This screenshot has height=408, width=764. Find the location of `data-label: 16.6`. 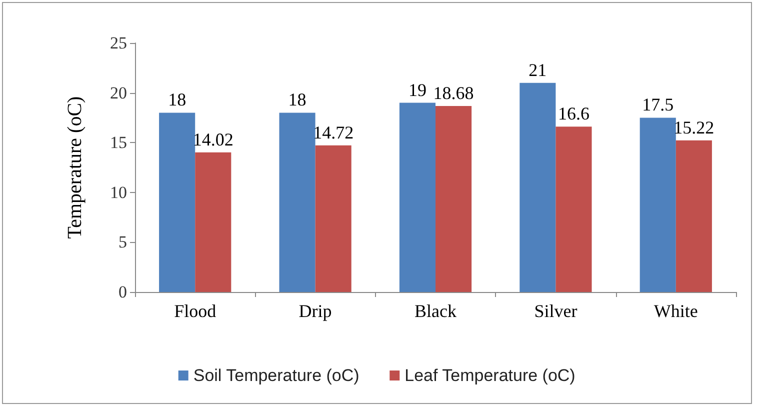

data-label: 16.6 is located at coordinates (574, 114).